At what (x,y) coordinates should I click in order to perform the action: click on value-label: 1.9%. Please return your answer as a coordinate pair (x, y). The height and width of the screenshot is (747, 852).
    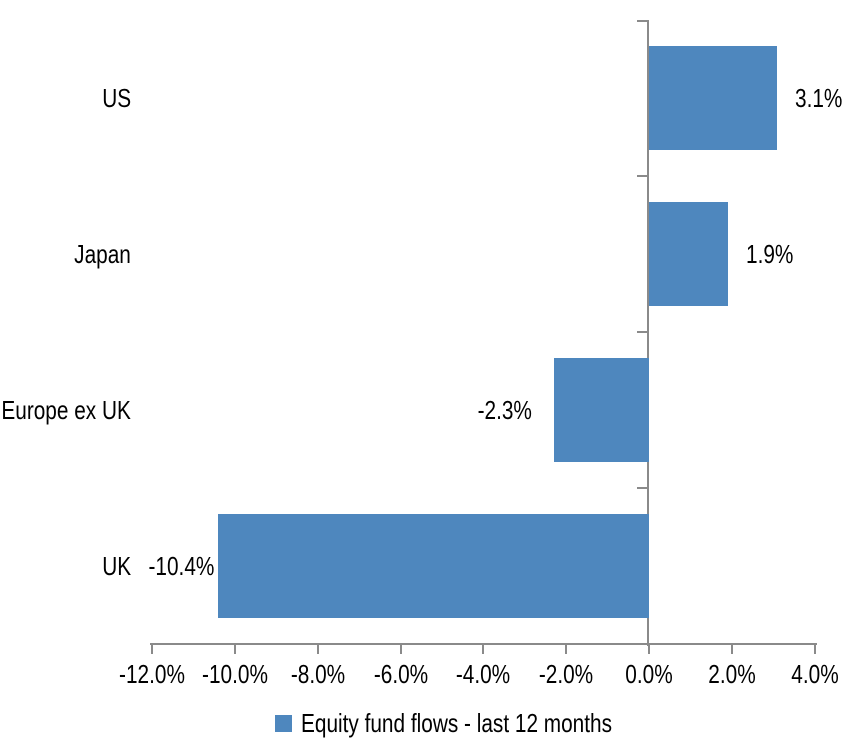
    Looking at the image, I should click on (770, 254).